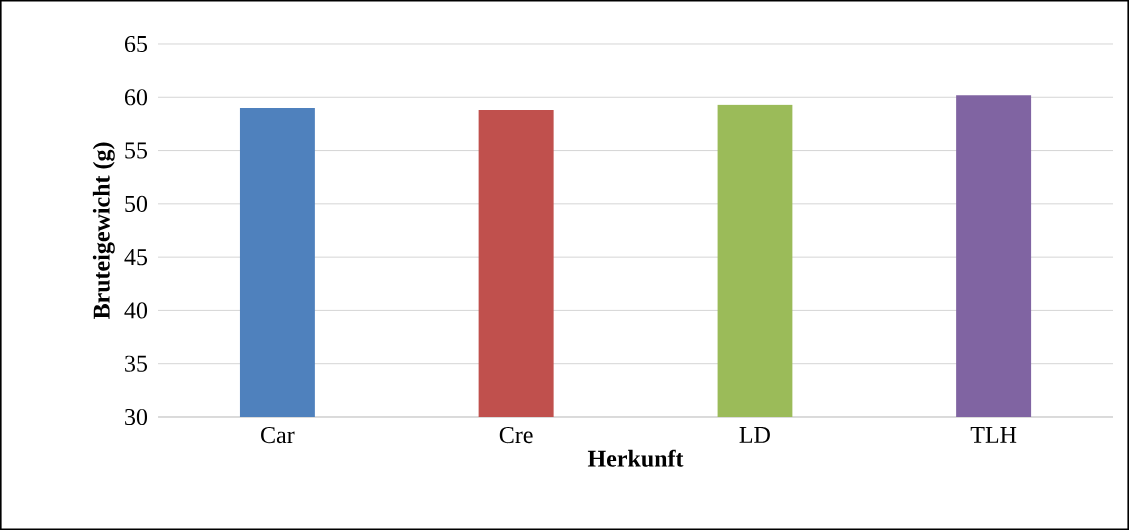 The image size is (1129, 530). Describe the element at coordinates (136, 44) in the screenshot. I see `y-tick-label: 65` at that location.